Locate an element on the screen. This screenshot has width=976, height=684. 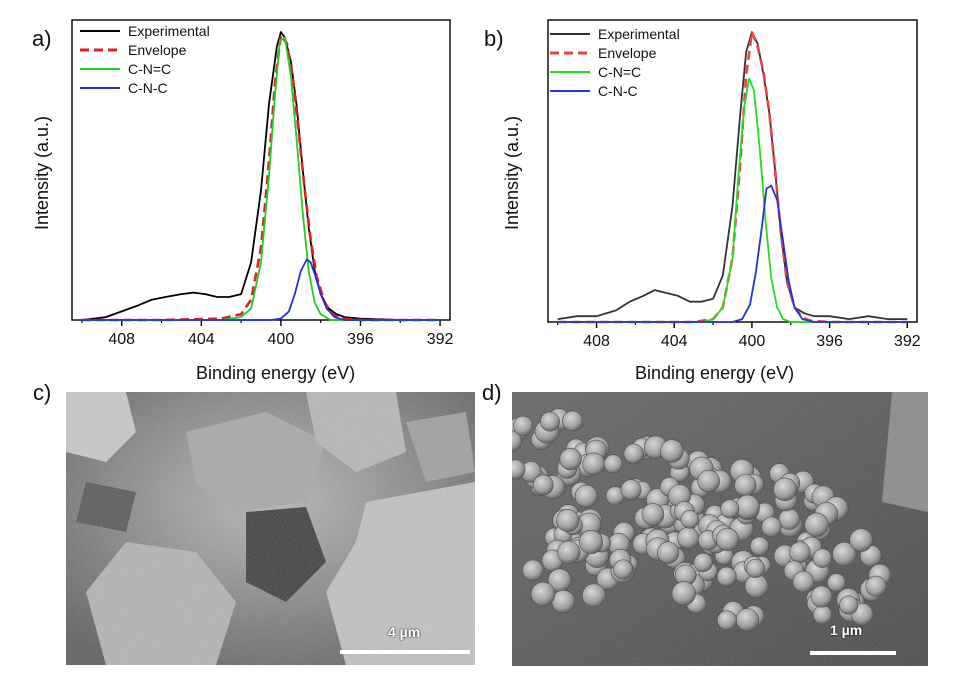
legend-label-a: C-N=C is located at coordinates (149, 69).